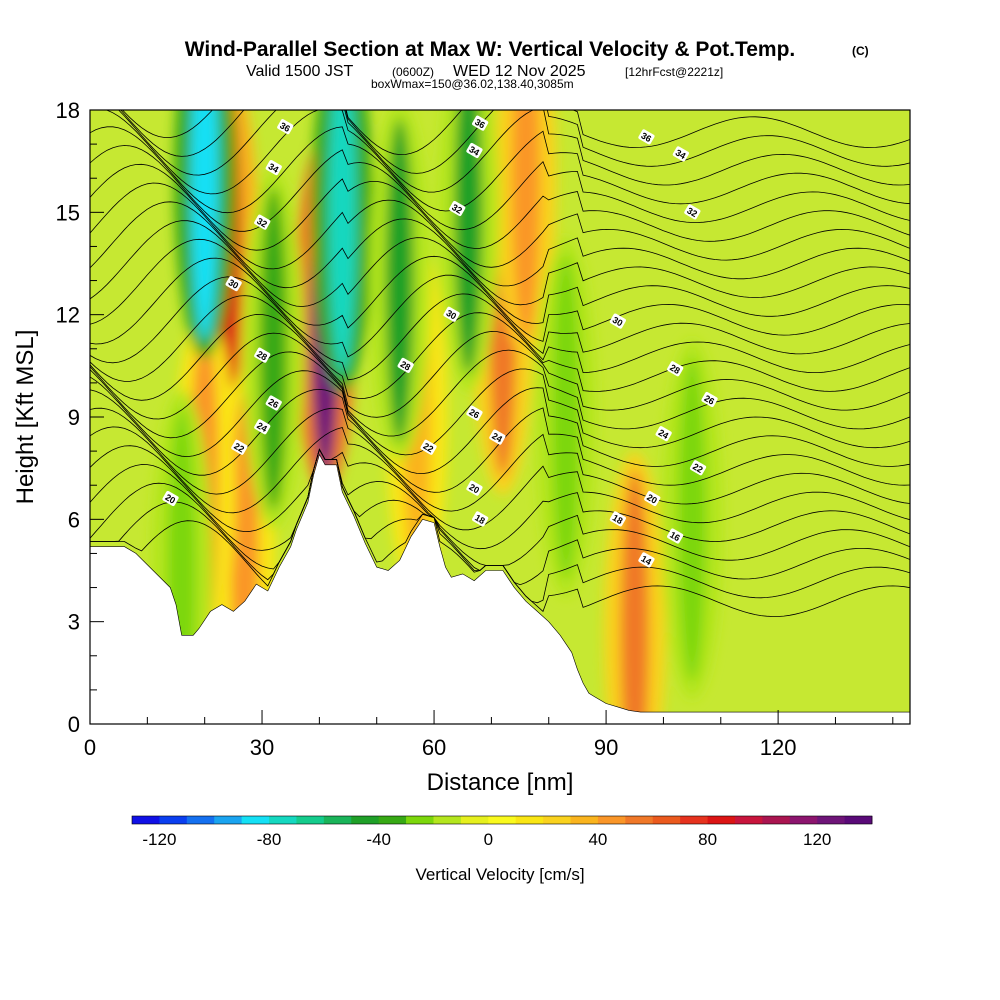 The image size is (1000, 1000). I want to click on contour-label-18: 28, so click(675, 369).